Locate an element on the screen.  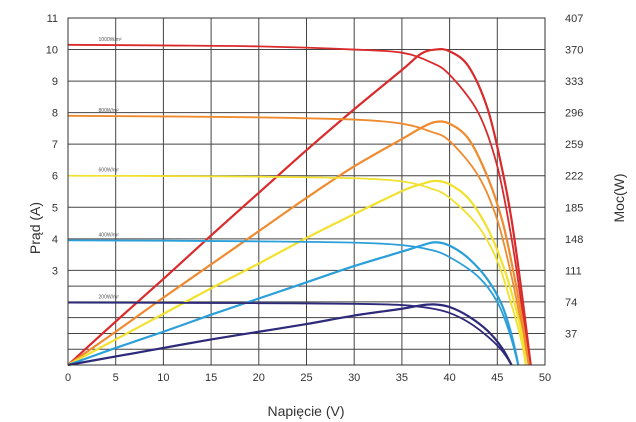
y-left-tick-label: 9 is located at coordinates (55, 82).